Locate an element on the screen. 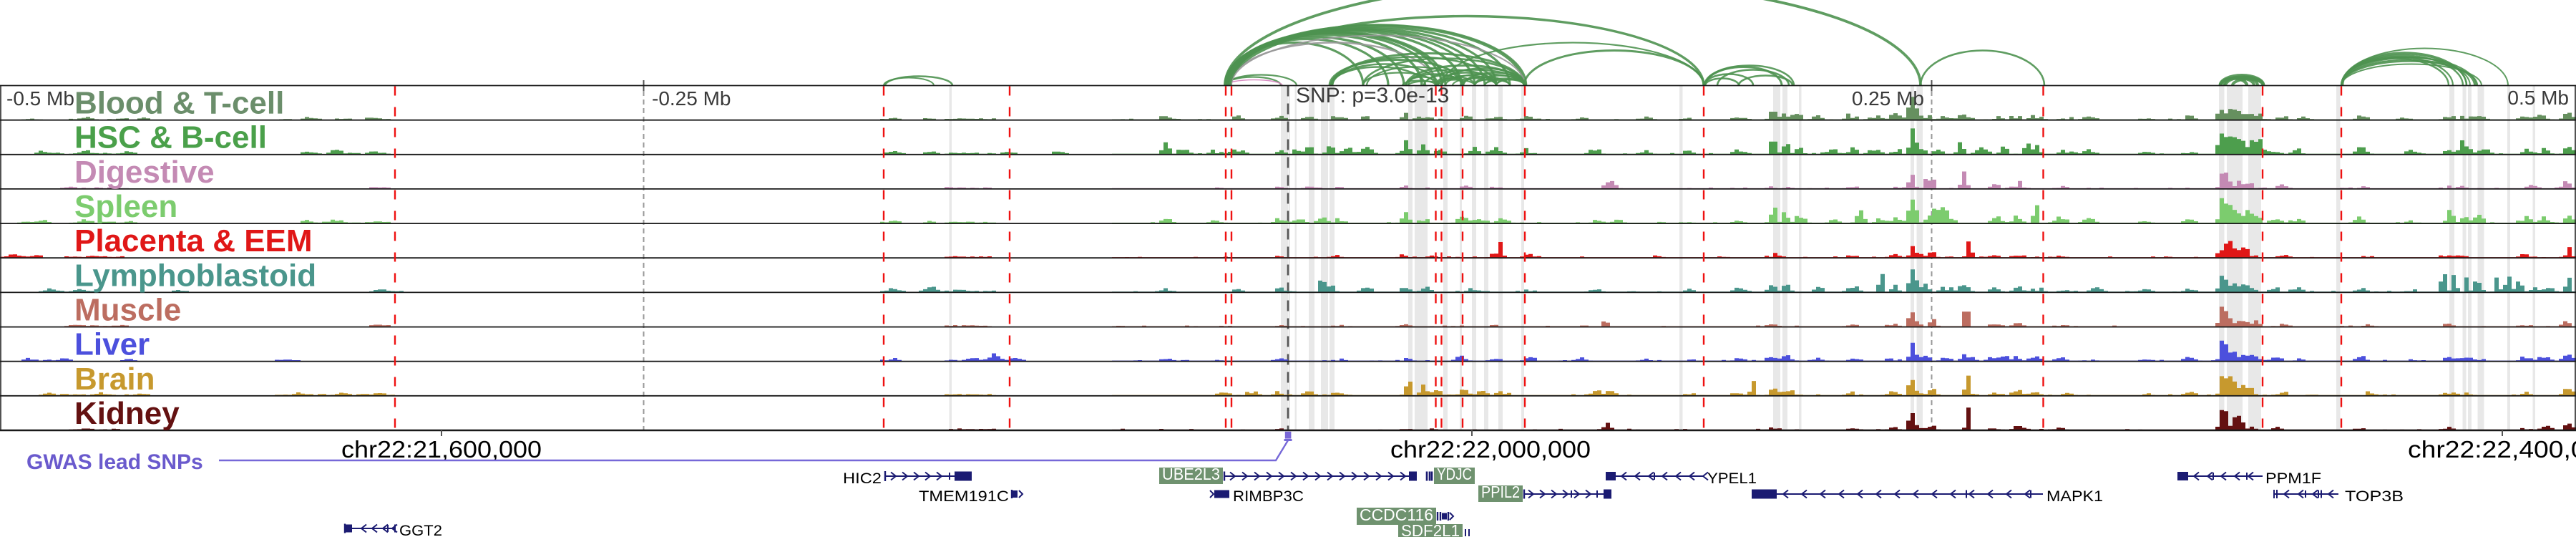 The width and height of the screenshot is (2576, 537). svg-text: Brain is located at coordinates (114, 379).